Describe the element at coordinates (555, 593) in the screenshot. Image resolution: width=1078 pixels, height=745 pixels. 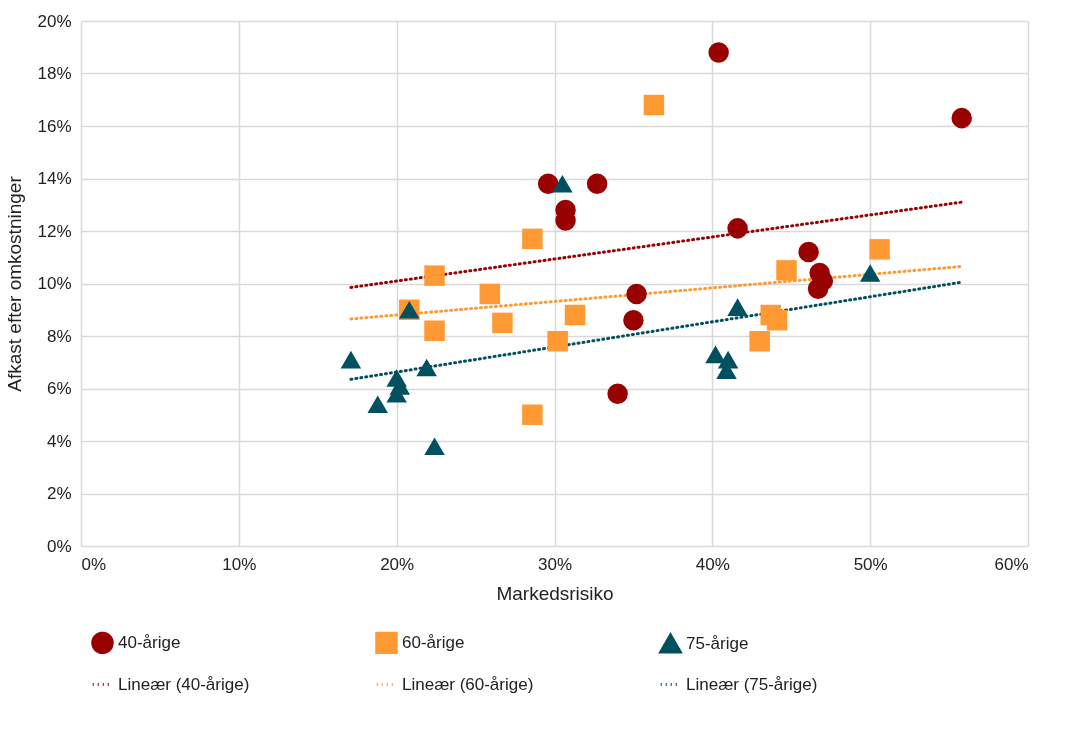
I see `x-axis-title: Markedsrisiko` at that location.